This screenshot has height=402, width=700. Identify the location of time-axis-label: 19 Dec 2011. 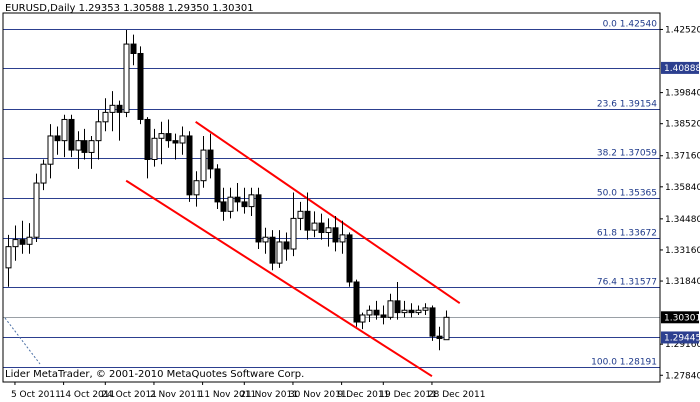
(408, 395).